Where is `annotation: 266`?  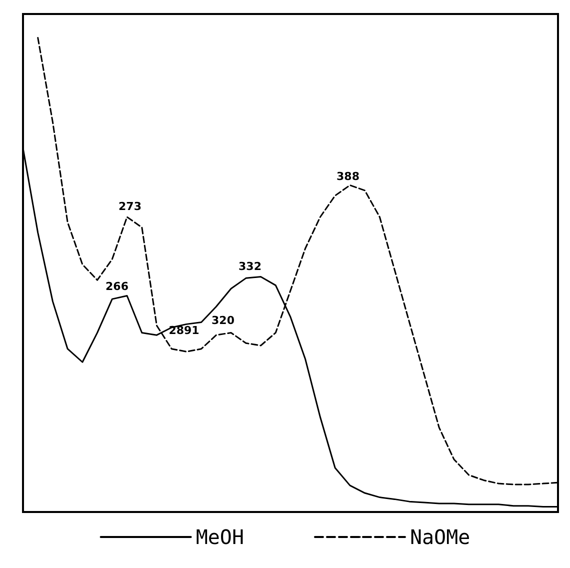 annotation: 266 is located at coordinates (117, 286).